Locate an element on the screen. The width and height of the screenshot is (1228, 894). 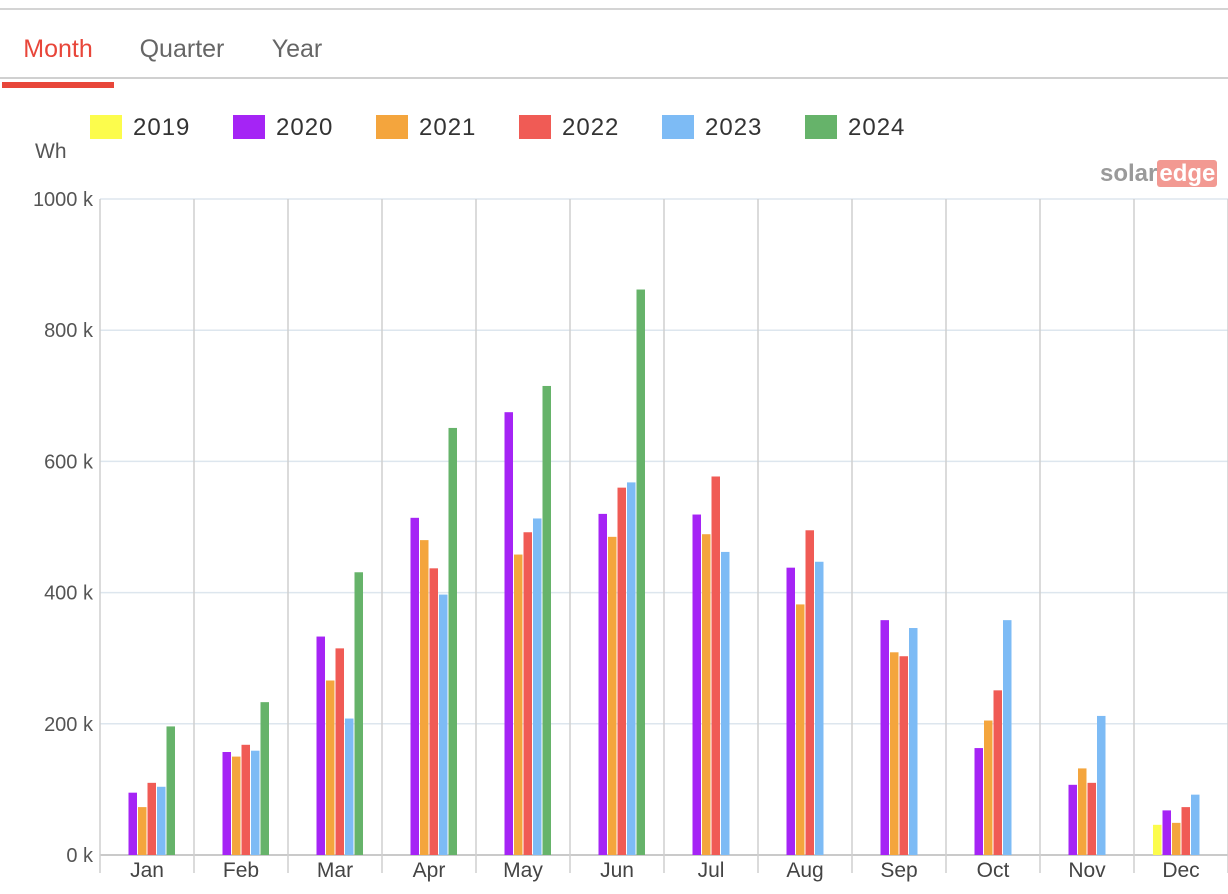
bar-2021-jun is located at coordinates (612, 695).